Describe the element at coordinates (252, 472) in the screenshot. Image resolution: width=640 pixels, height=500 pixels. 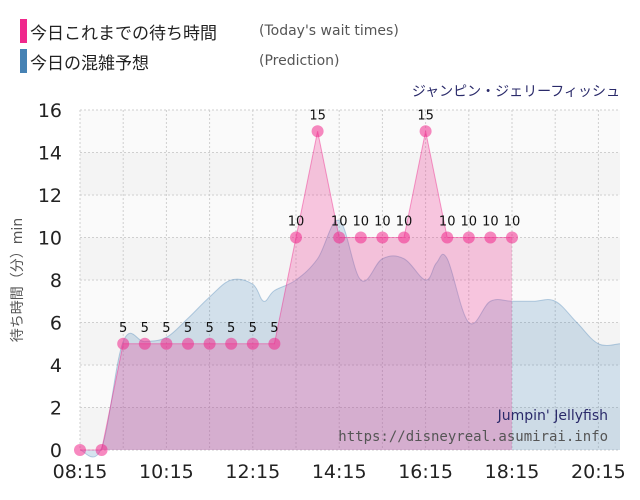
I see `x-tick-label: 12:15` at that location.